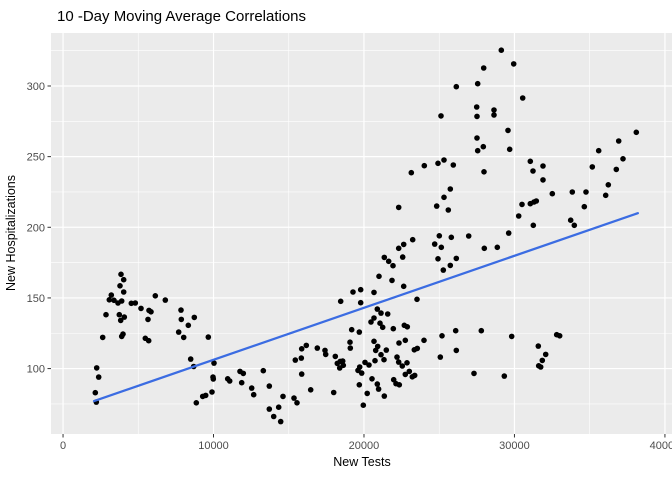  Describe the element at coordinates (63, 446) in the screenshot. I see `x-tick-label: 0` at that location.